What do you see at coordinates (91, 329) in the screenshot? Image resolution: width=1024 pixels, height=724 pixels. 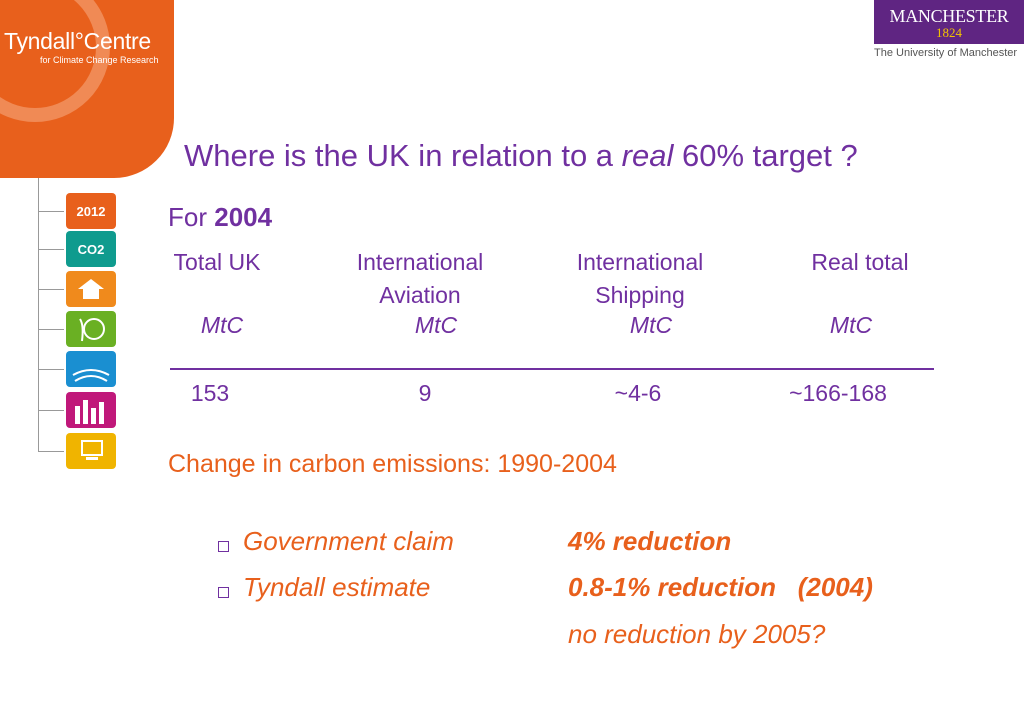 I see `globe-plant-icon` at bounding box center [91, 329].